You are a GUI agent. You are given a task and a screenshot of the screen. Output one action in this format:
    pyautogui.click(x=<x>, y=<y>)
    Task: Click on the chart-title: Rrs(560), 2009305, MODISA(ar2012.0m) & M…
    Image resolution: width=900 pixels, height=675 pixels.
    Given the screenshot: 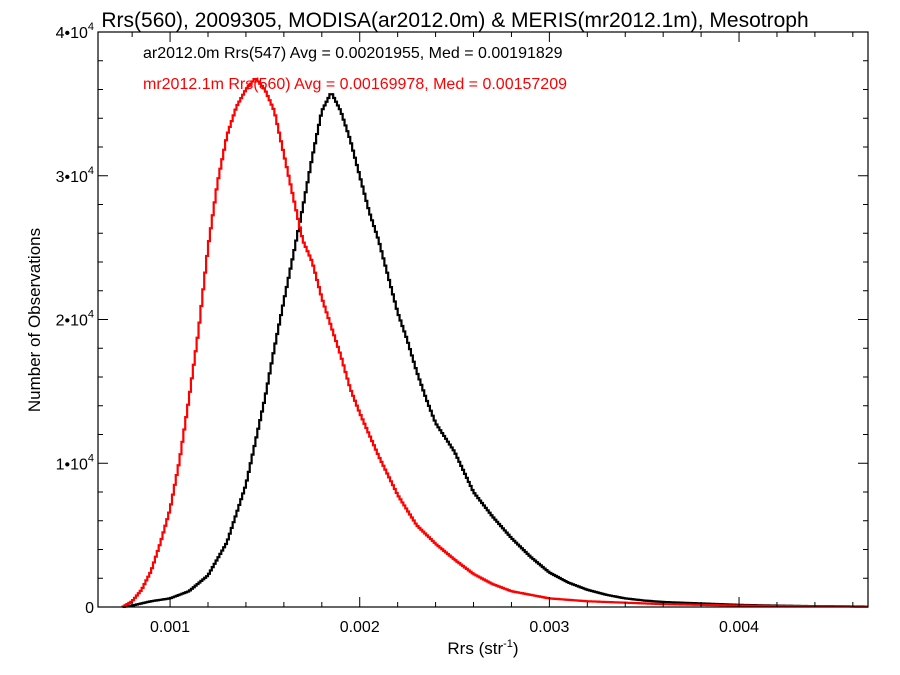 What is the action you would take?
    pyautogui.click(x=454, y=20)
    